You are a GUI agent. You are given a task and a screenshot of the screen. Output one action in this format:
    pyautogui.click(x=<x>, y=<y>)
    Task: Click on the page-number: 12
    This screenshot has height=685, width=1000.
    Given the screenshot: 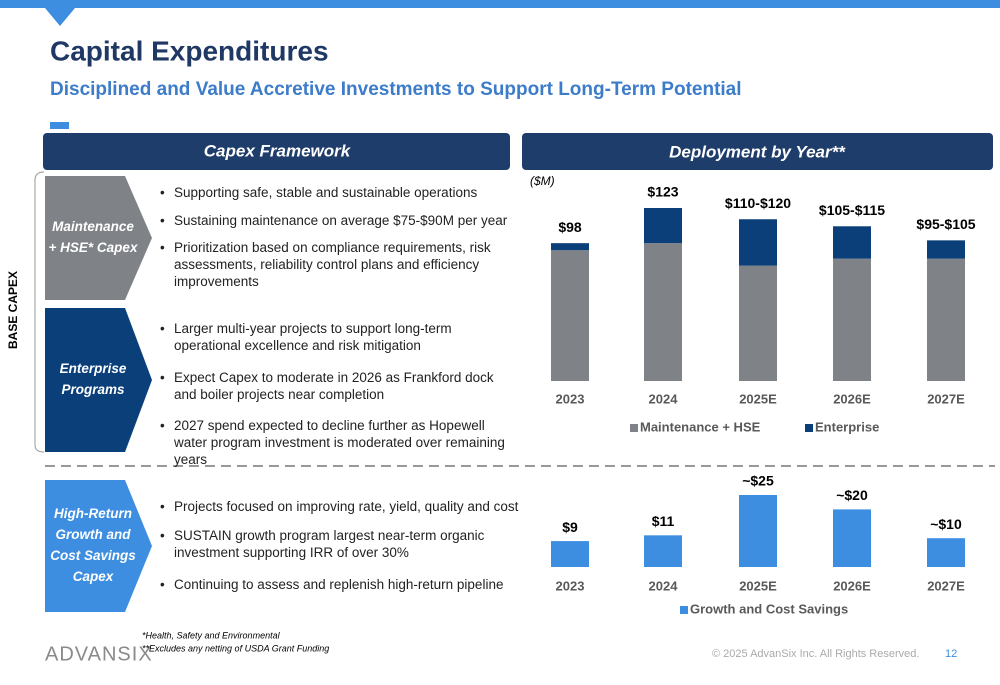 What is the action you would take?
    pyautogui.click(x=951, y=654)
    